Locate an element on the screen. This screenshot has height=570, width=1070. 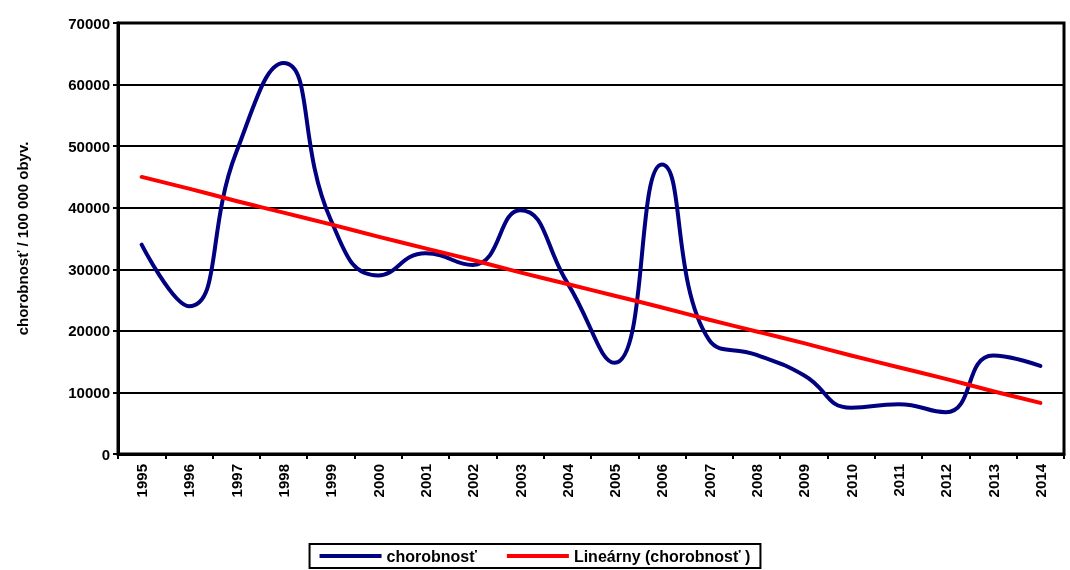
y-tick-label: 60000 is located at coordinates (89, 85).